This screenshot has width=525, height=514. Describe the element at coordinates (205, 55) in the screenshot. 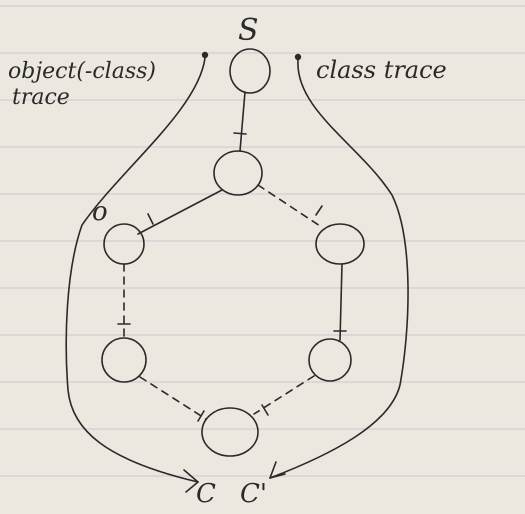

I see `object-trace-start-dot` at that location.